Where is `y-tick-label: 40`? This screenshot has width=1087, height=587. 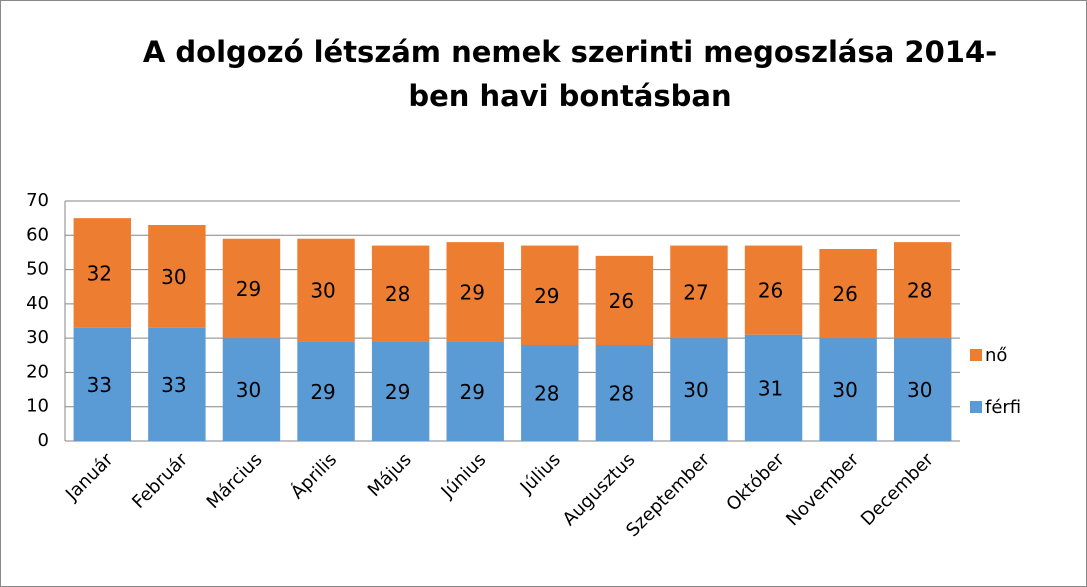 y-tick-label: 40 is located at coordinates (37, 303).